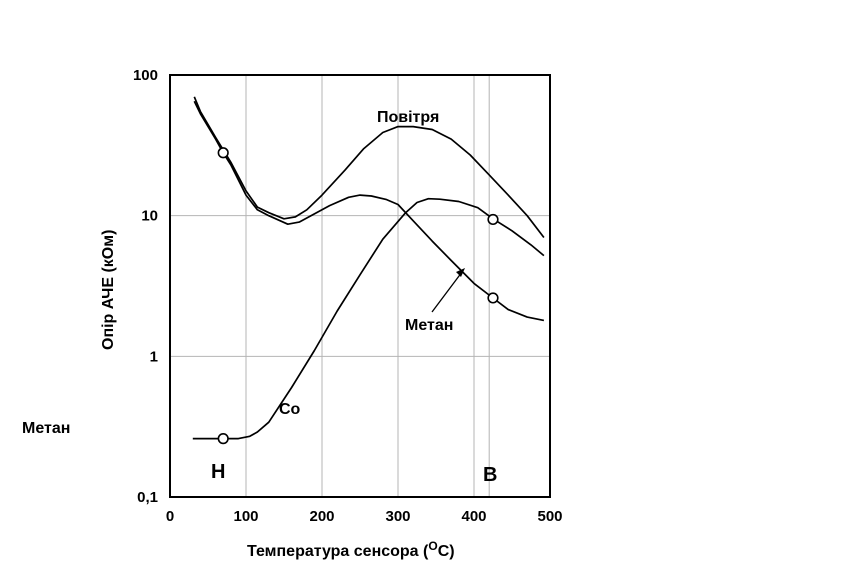  Describe the element at coordinates (170, 516) in the screenshot. I see `x-tick-label: 0` at that location.